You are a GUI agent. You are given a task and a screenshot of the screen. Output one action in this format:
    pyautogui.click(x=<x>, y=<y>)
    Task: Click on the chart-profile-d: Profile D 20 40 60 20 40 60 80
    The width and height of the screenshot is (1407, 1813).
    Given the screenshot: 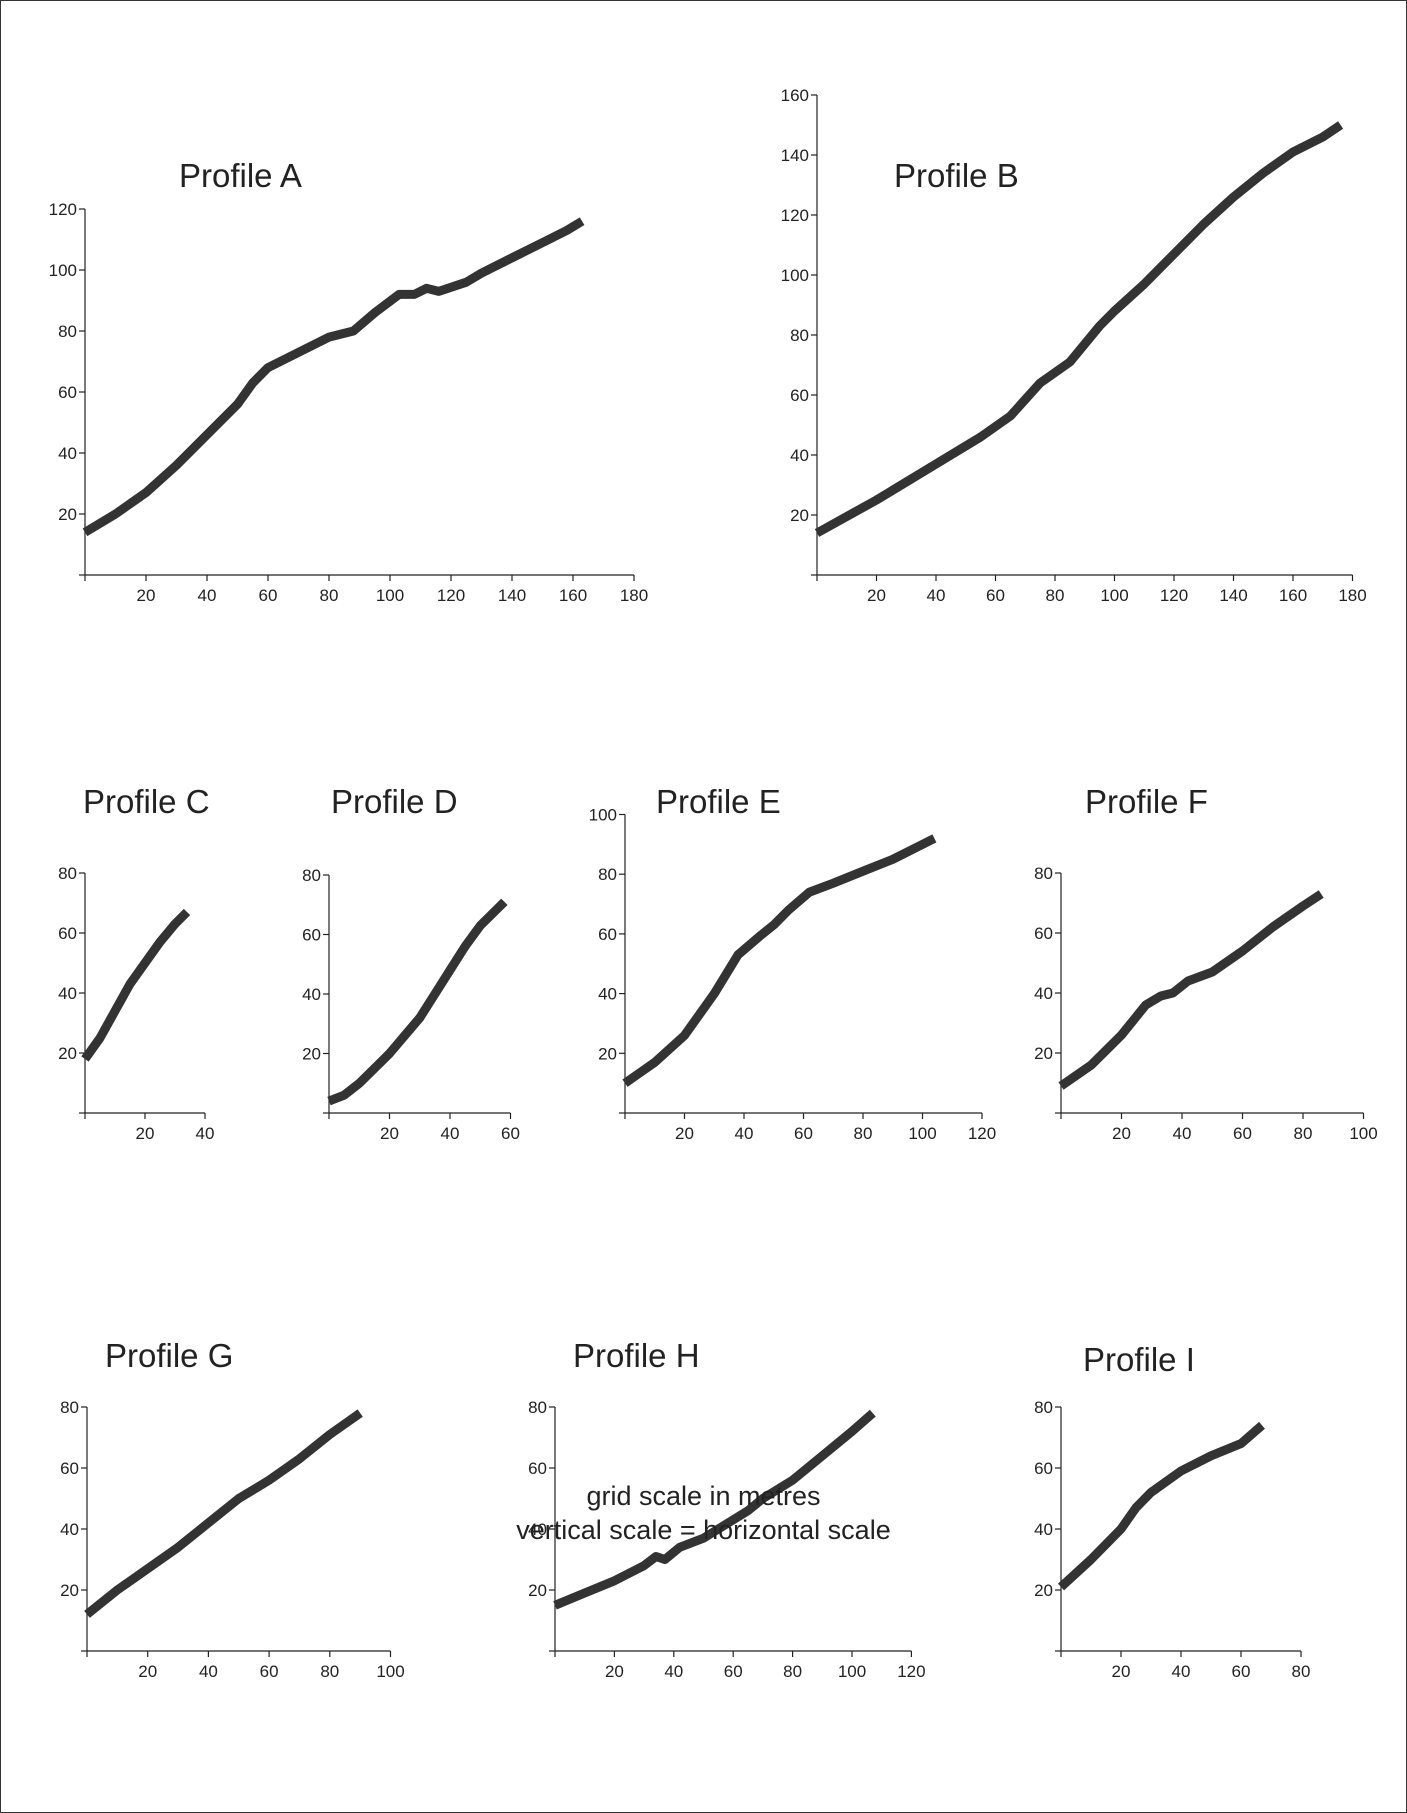 What is the action you would take?
    pyautogui.click(x=411, y=963)
    